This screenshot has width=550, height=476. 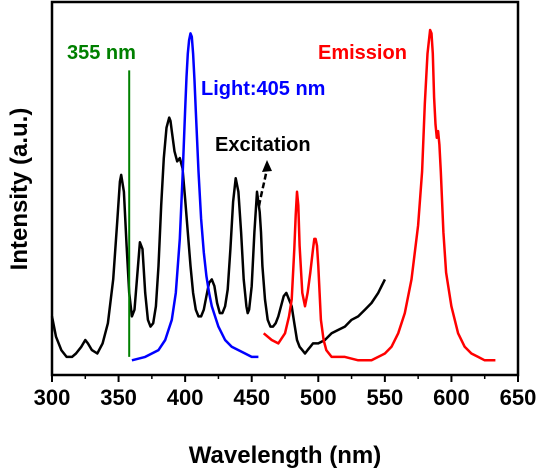 I want to click on excitation-arrow, so click(x=263, y=187).